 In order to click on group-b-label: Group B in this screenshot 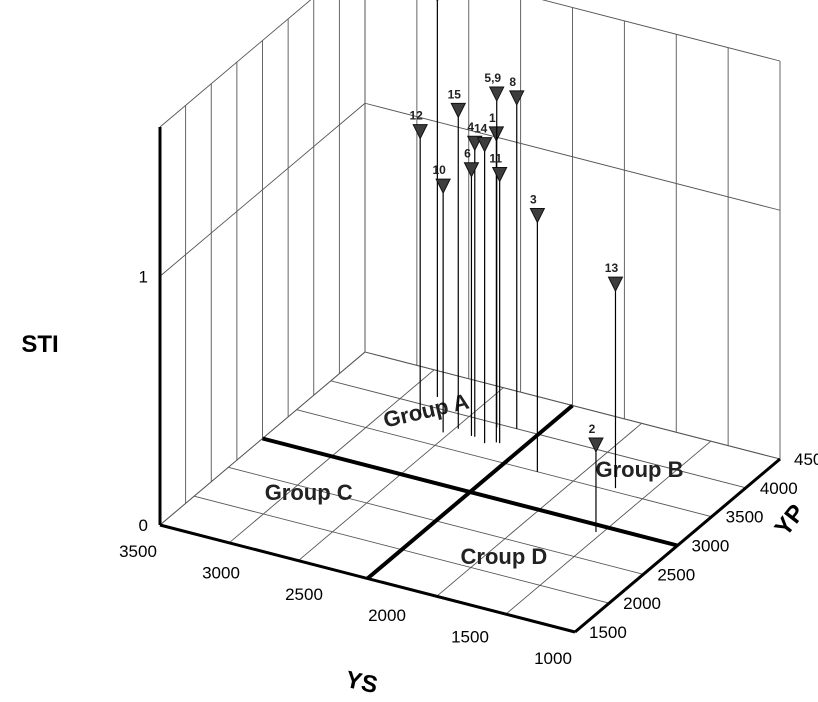, I will do `click(640, 469)`.